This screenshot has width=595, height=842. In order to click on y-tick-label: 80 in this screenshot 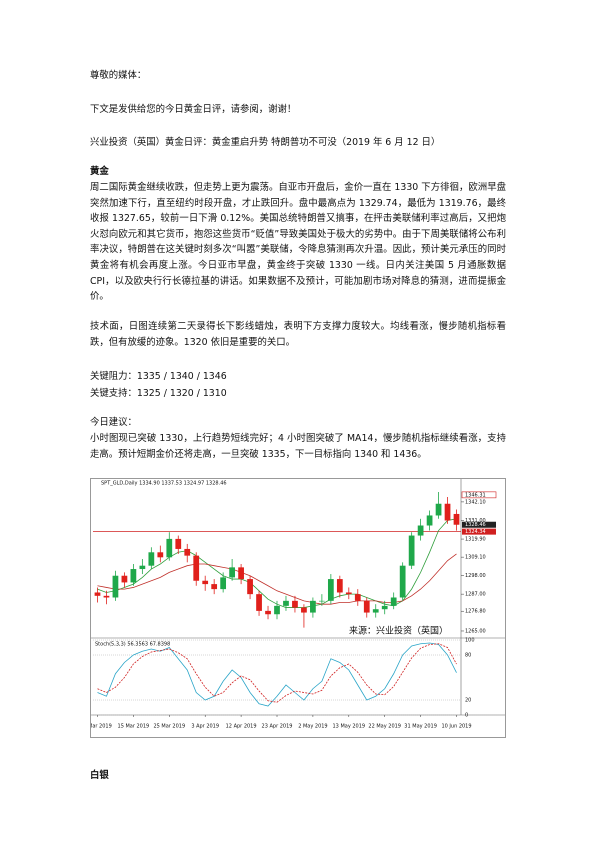, I will do `click(468, 656)`.